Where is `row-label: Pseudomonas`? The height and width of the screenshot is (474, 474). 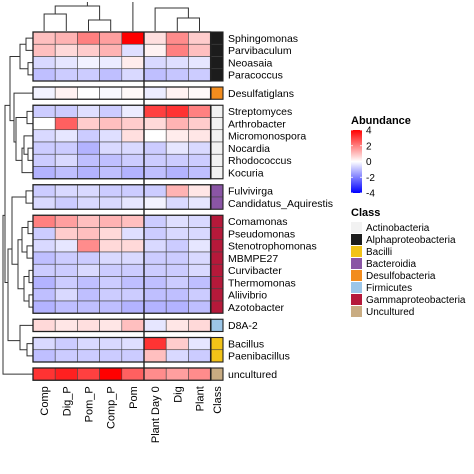 row-label: Pseudomonas is located at coordinates (261, 234).